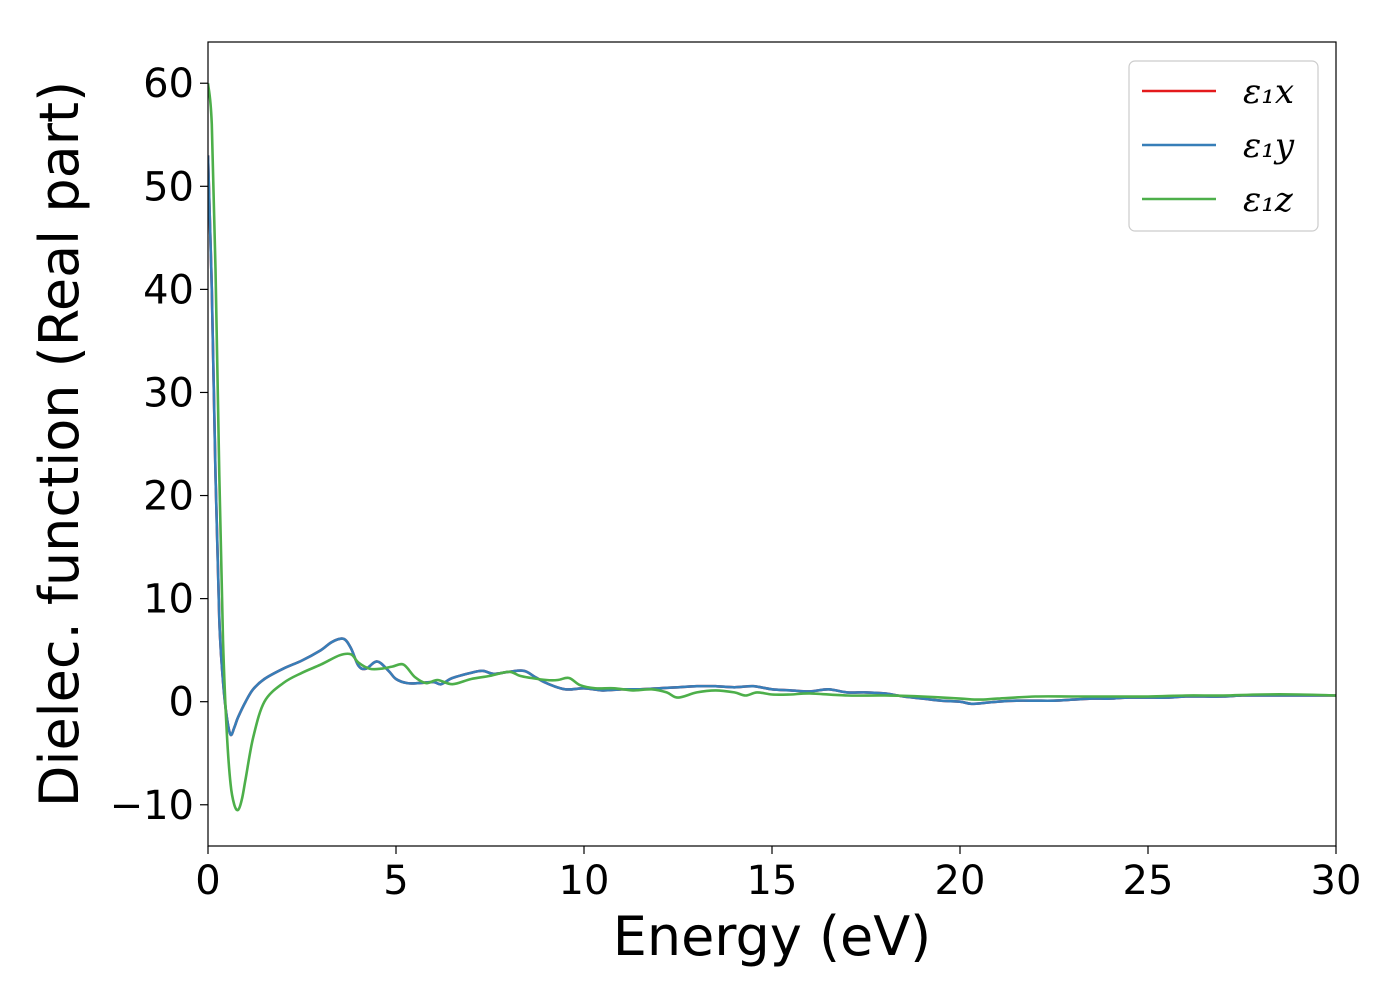 The width and height of the screenshot is (1400, 1000). I want to click on x-tick-label: 0, so click(207, 881).